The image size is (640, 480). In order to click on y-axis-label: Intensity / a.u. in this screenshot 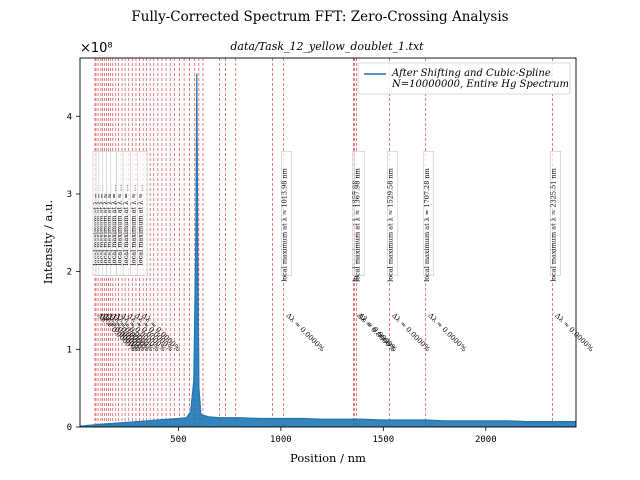, I will do `click(48, 242)`.